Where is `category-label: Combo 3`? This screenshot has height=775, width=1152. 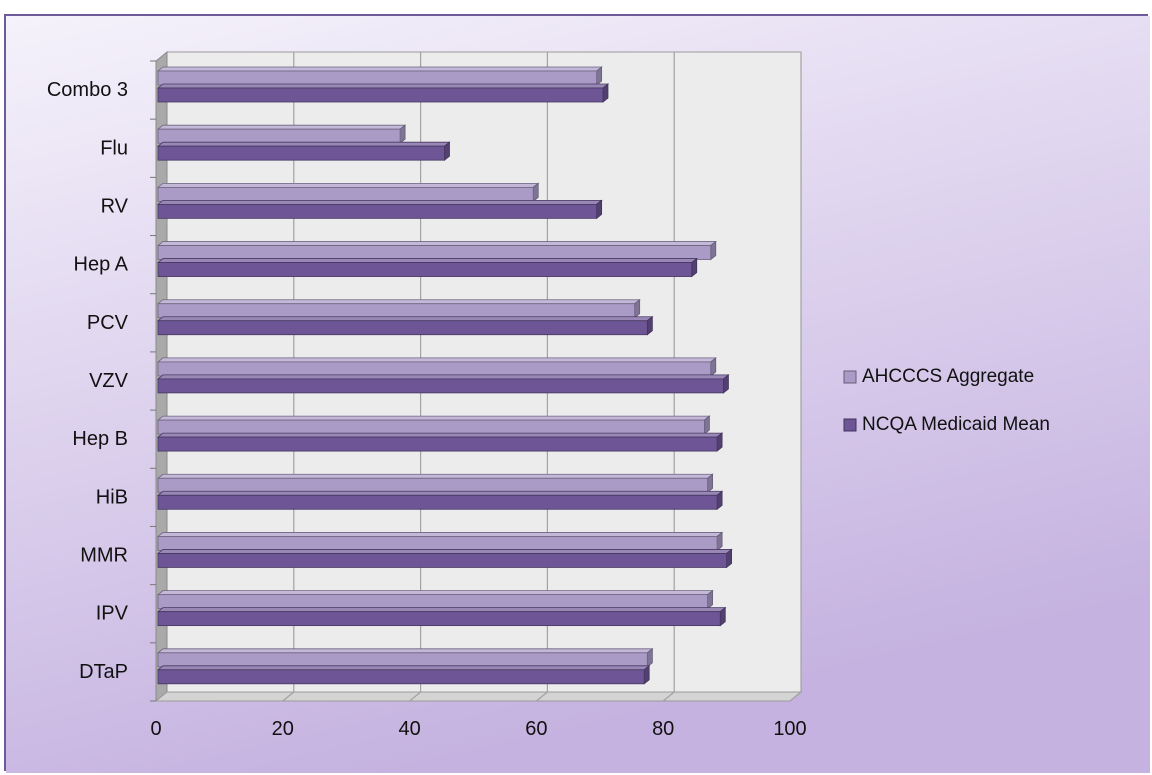
category-label: Combo 3 is located at coordinates (87, 90).